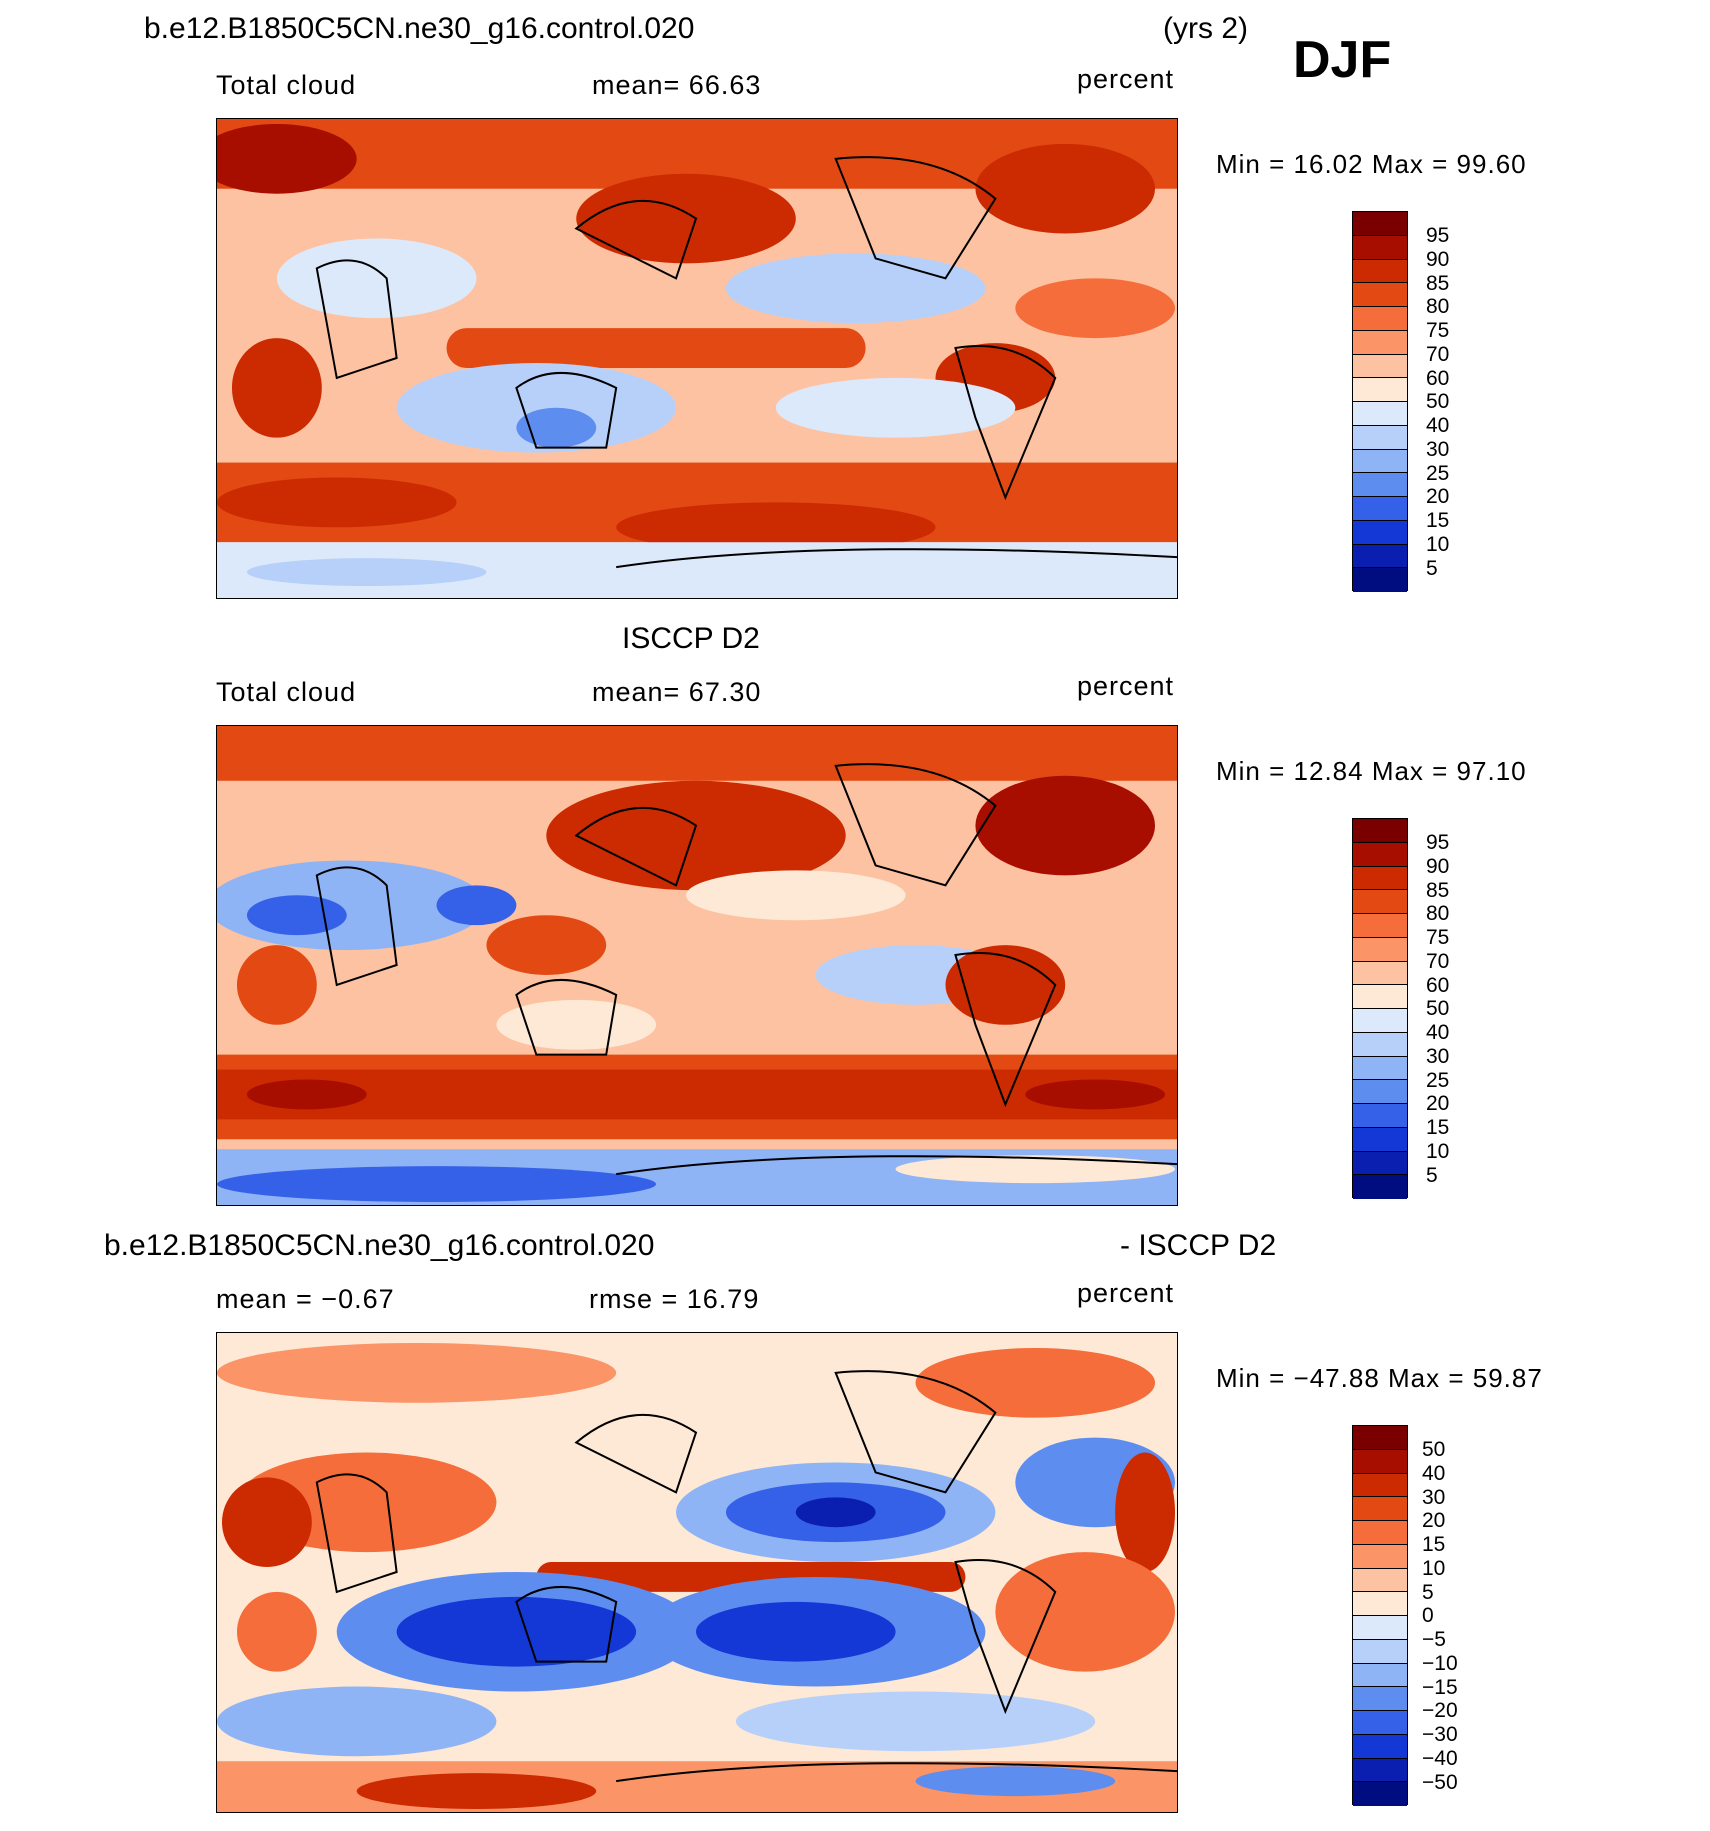 This screenshot has height=1831, width=1710. I want to click on panel-2-map, so click(697, 965).